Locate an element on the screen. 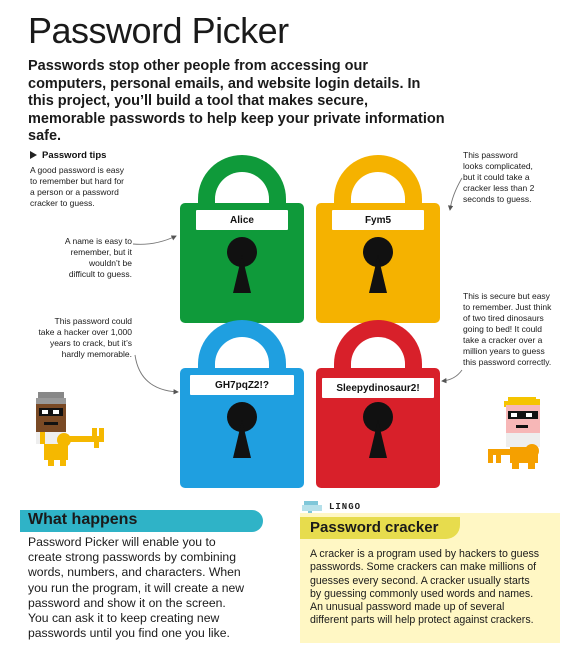 This screenshot has width=587, height=671. pixel-speech-icon is located at coordinates (312, 507).